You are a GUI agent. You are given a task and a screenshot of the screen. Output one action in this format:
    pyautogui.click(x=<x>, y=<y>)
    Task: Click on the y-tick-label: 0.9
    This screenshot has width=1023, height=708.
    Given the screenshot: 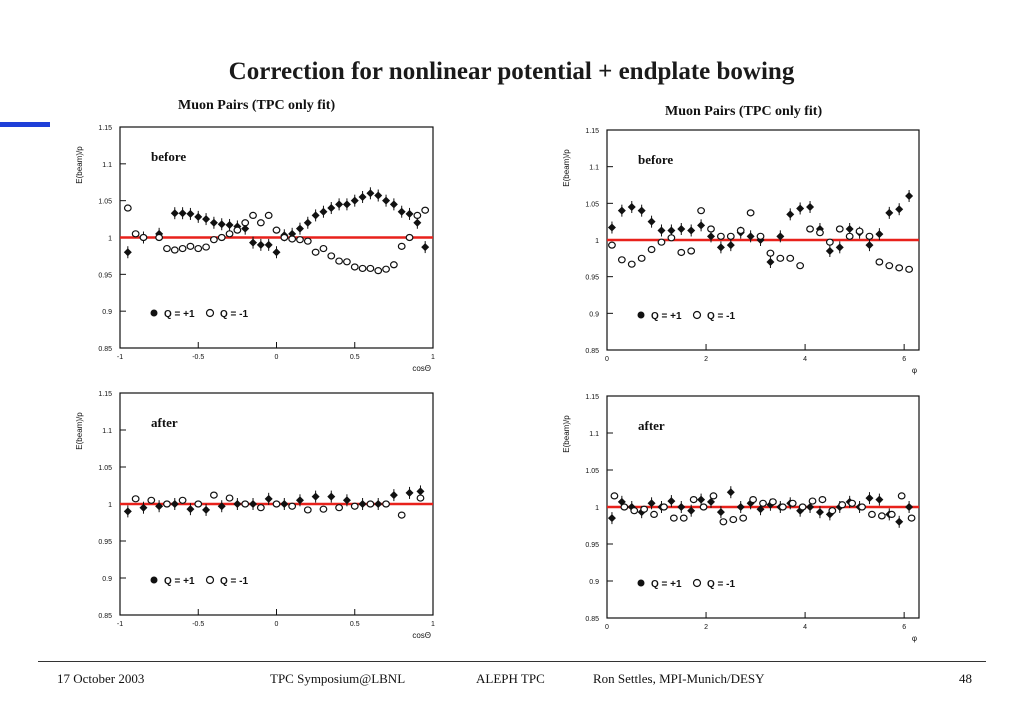 What is the action you would take?
    pyautogui.click(x=594, y=582)
    